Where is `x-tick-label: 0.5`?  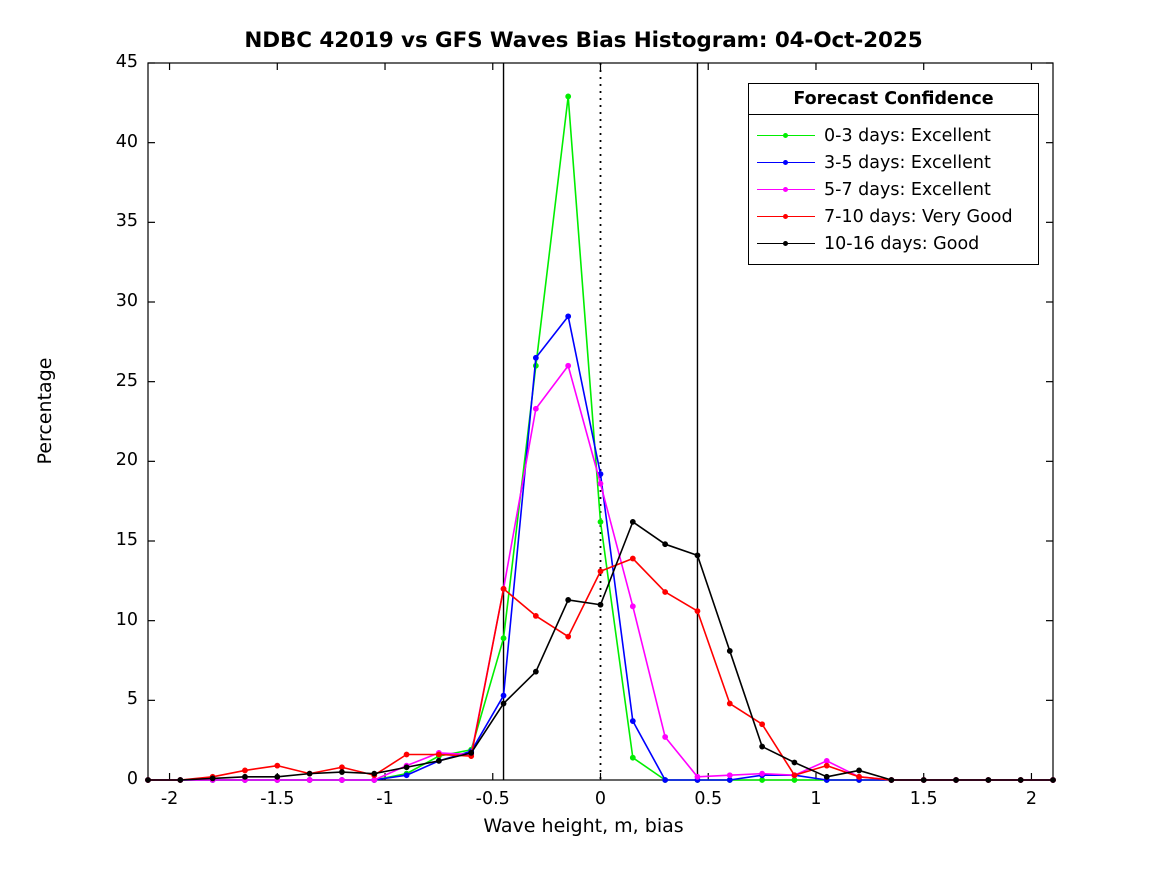 x-tick-label: 0.5 is located at coordinates (708, 799).